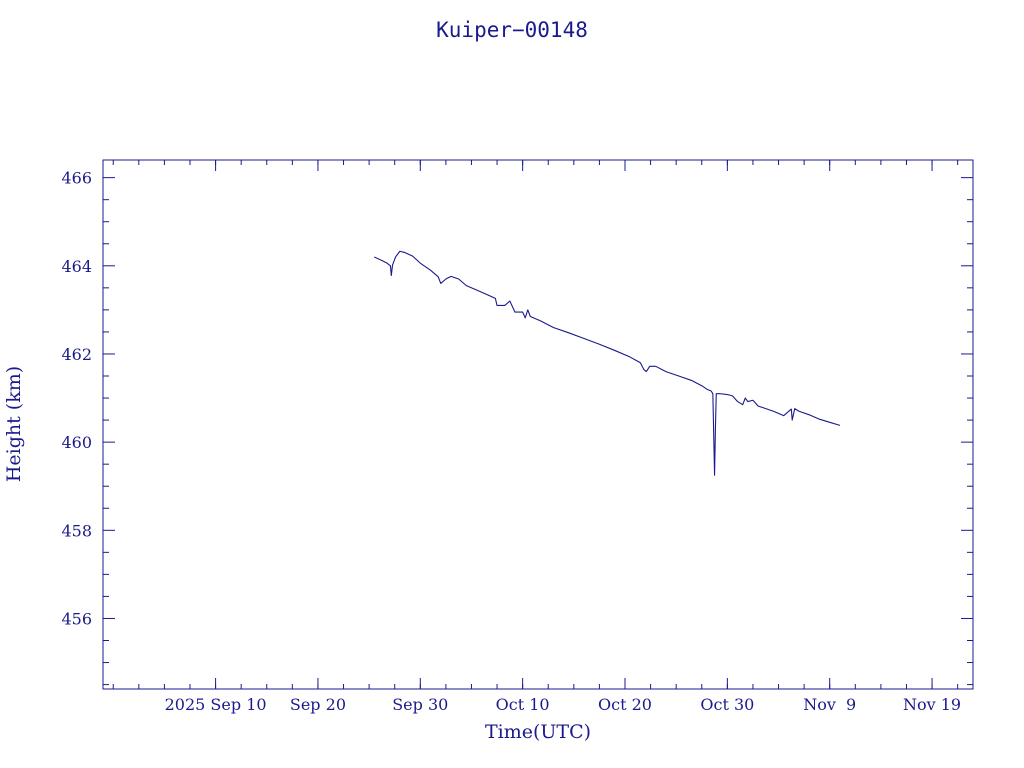 This screenshot has height=768, width=1024. What do you see at coordinates (76, 442) in the screenshot?
I see `y-tick-label: 460` at bounding box center [76, 442].